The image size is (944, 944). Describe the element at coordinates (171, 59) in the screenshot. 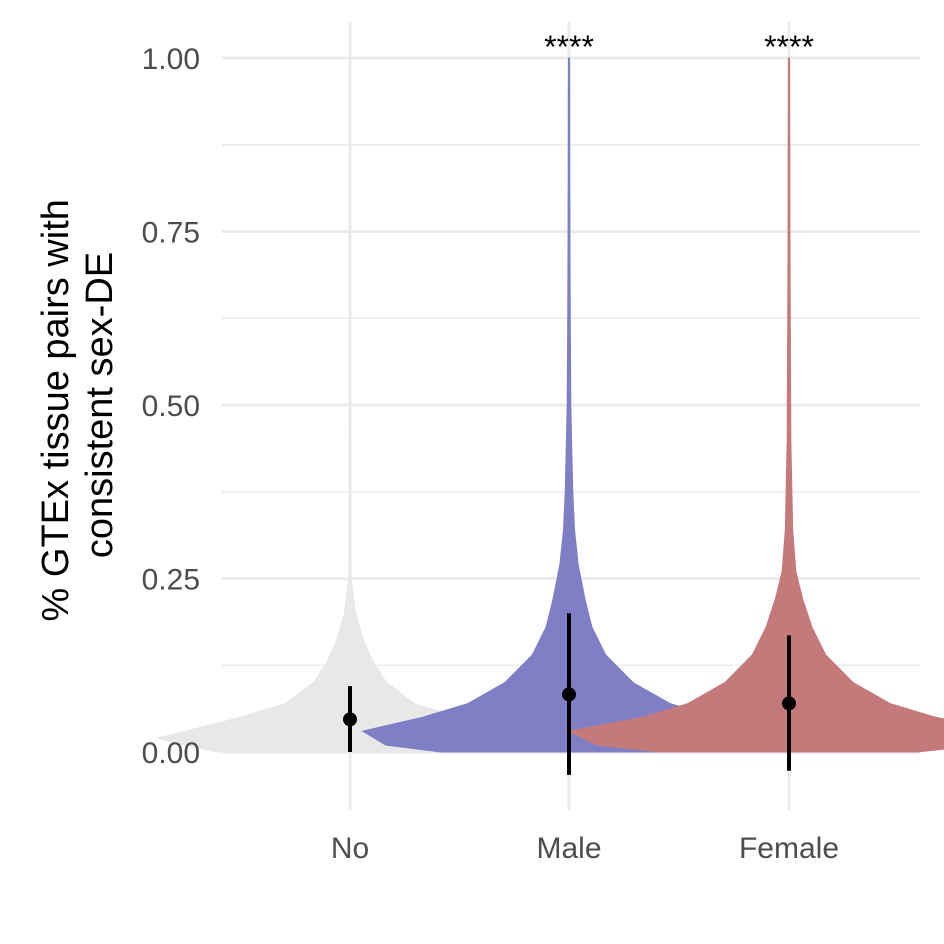

I see `y-tick-label: 1.00` at that location.